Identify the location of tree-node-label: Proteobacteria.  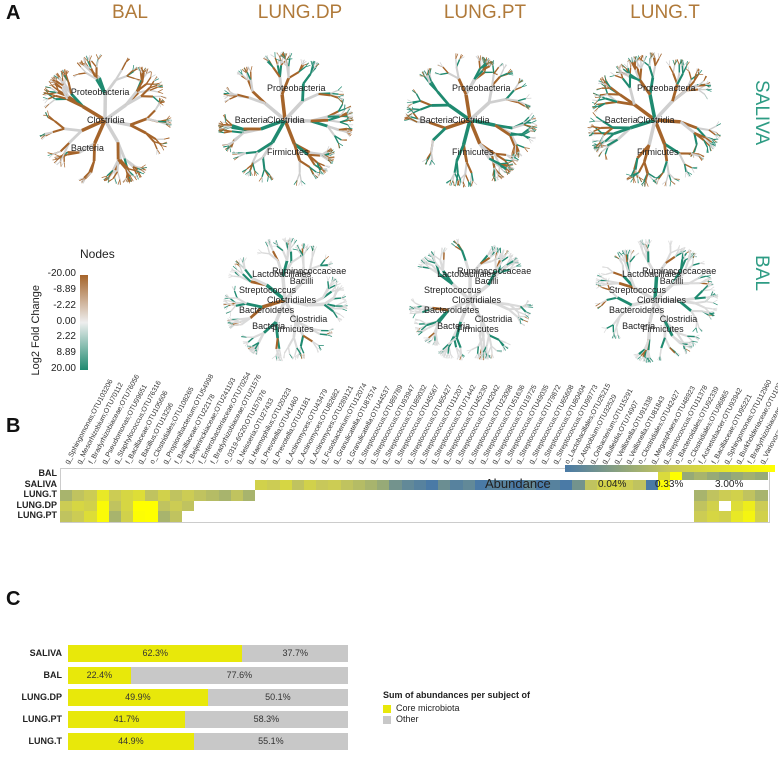
(481, 87).